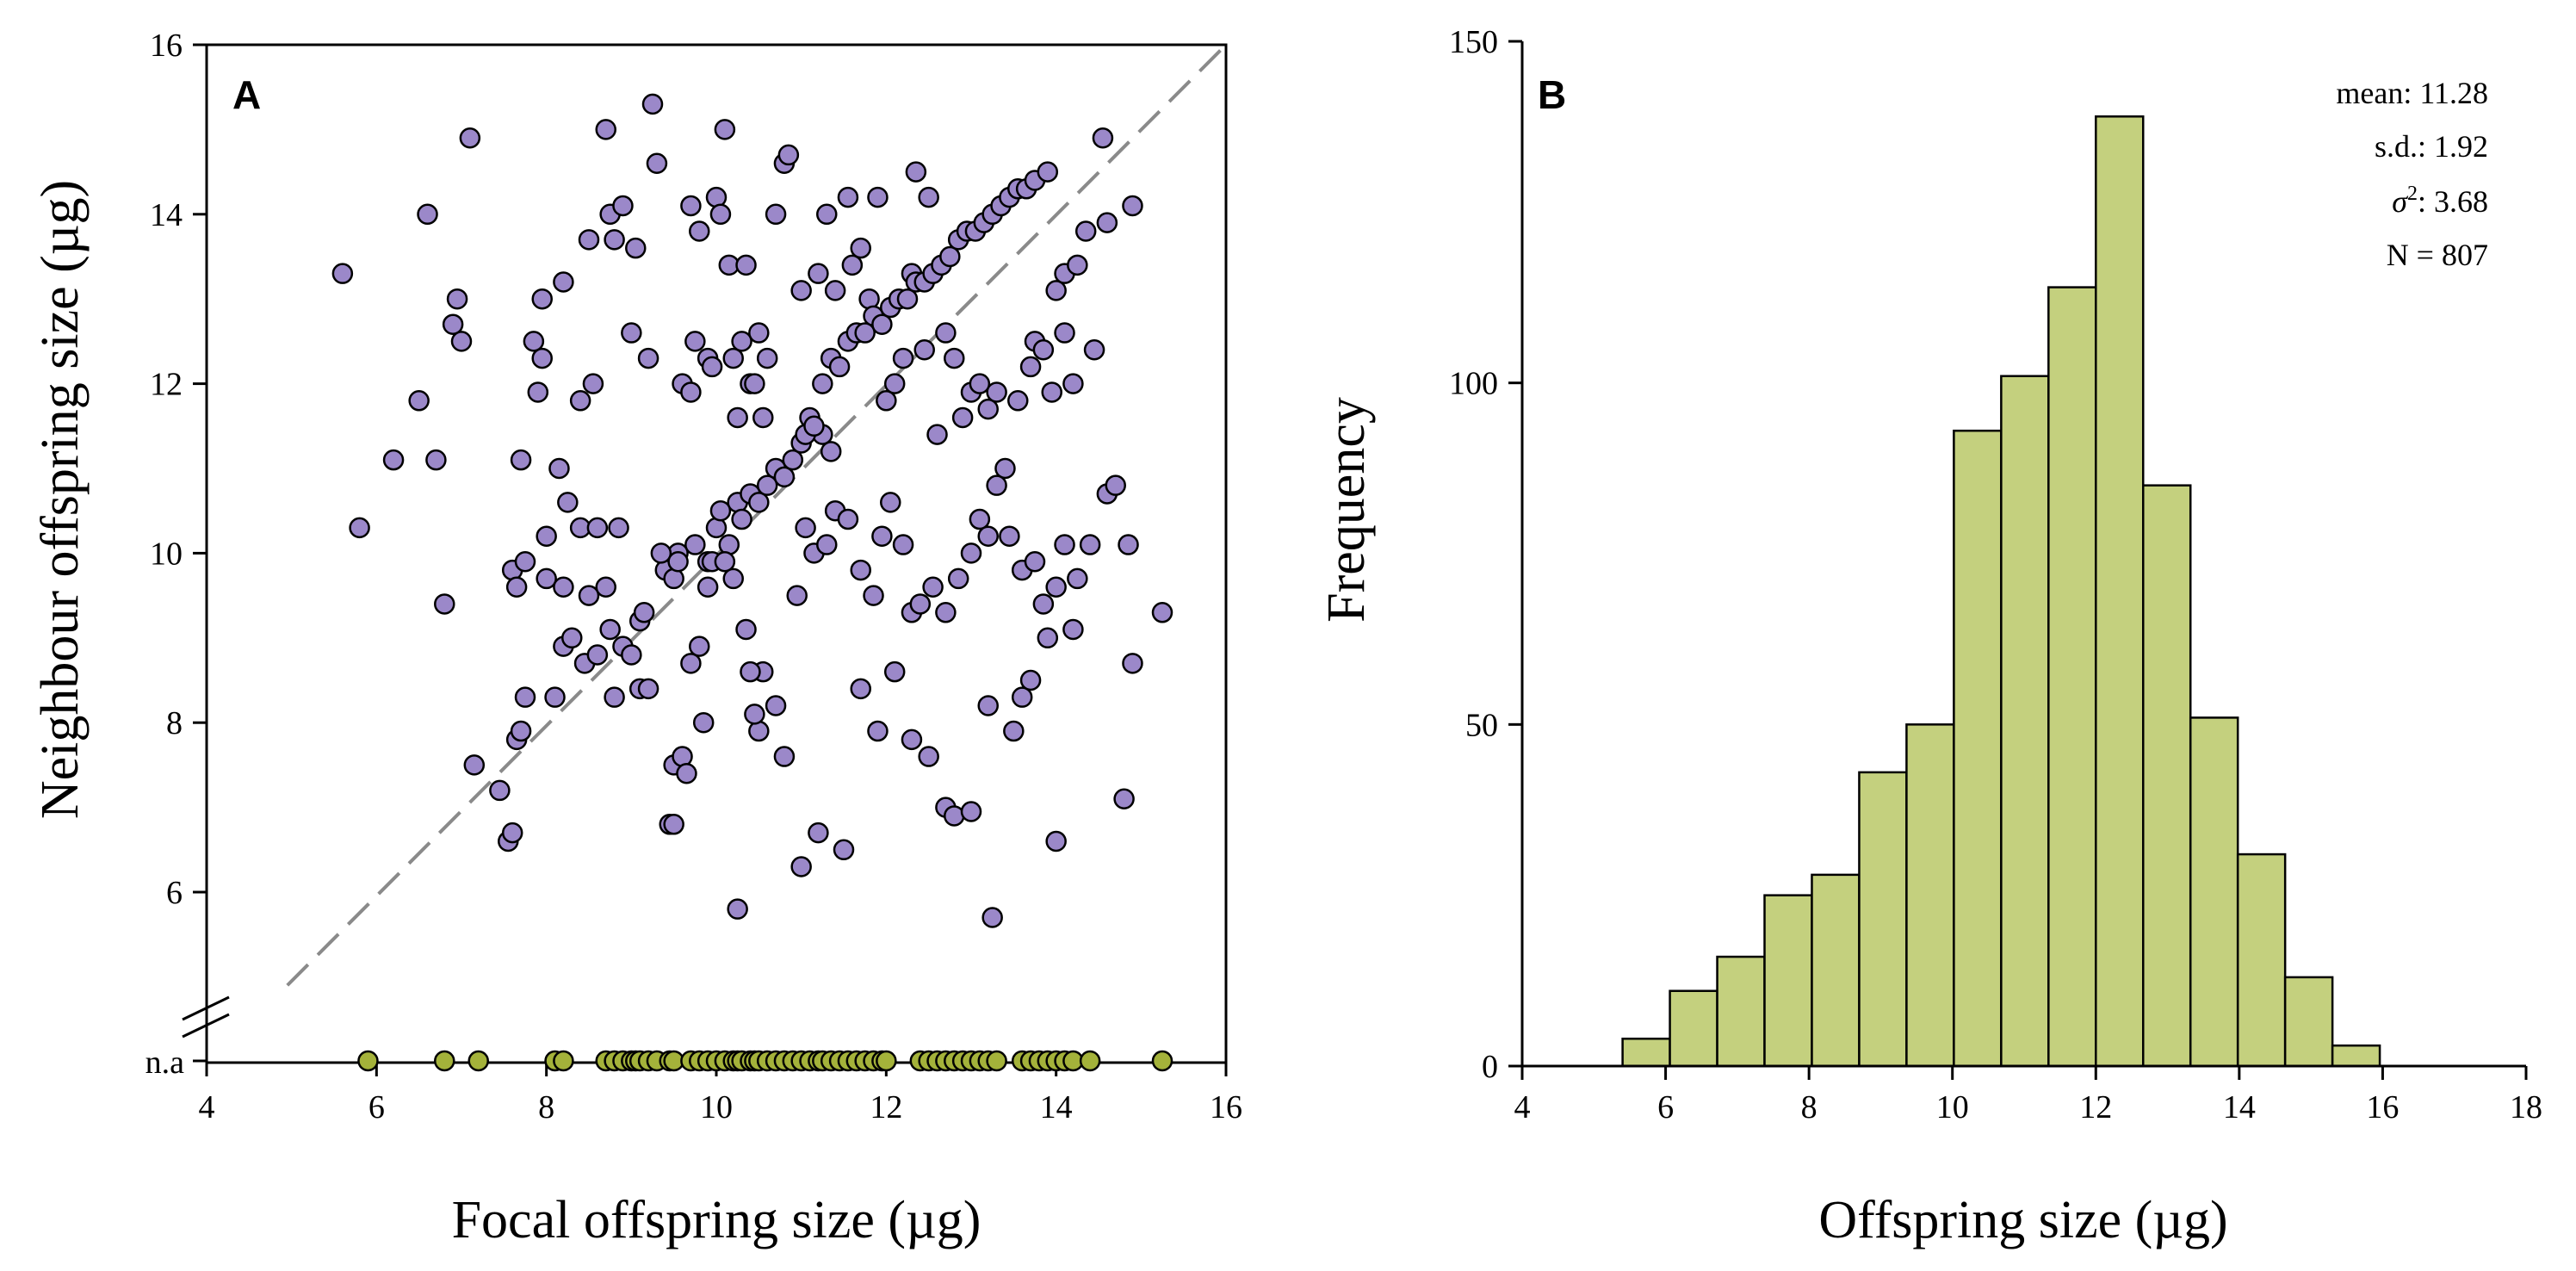 The width and height of the screenshot is (2576, 1271). I want to click on stat-variance-value: : 3.68, so click(2453, 202).